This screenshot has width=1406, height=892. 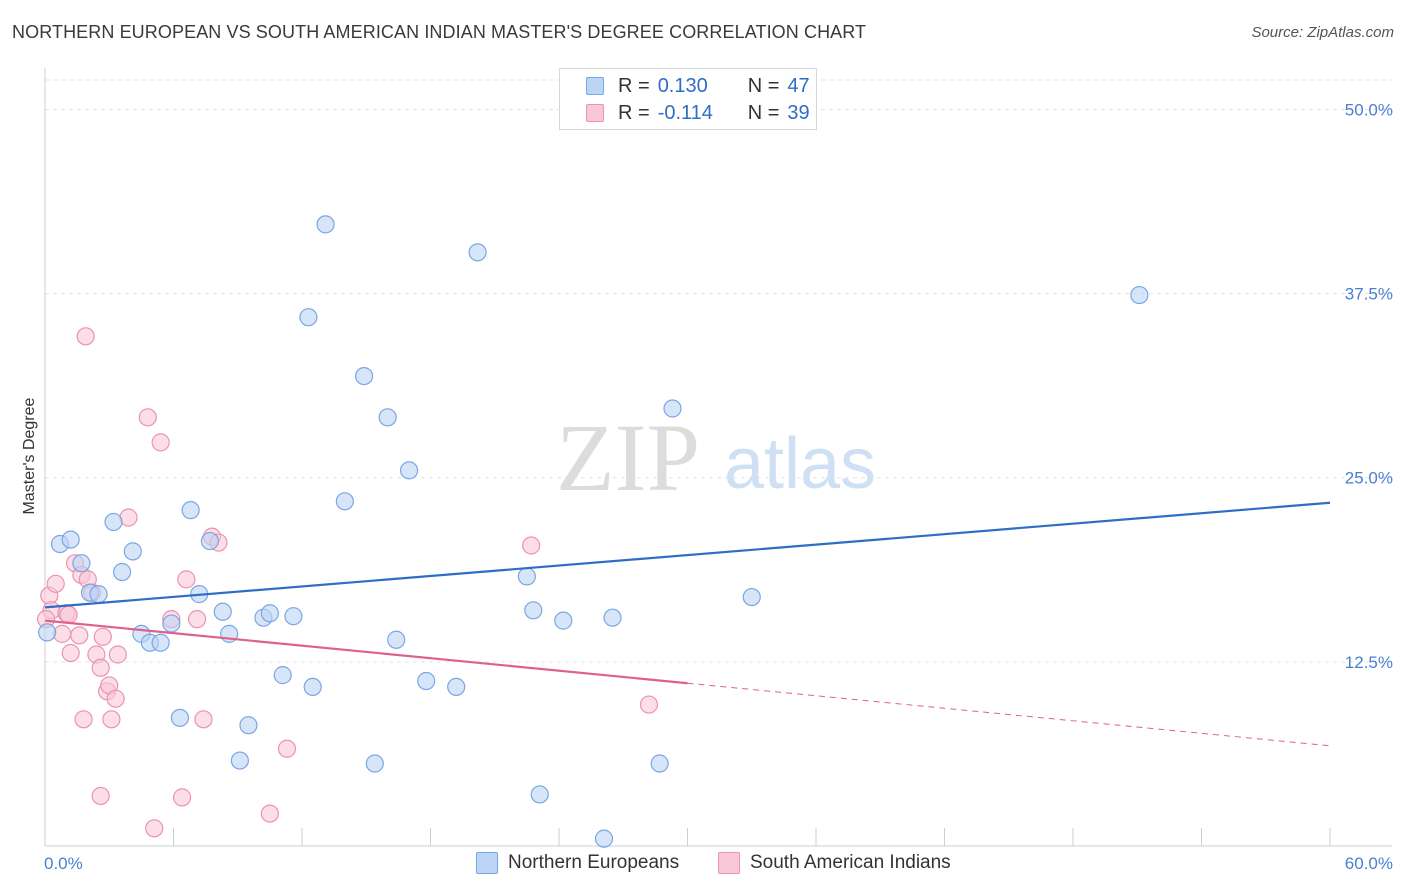 I want to click on legend-label: South American Indians, so click(x=850, y=862).